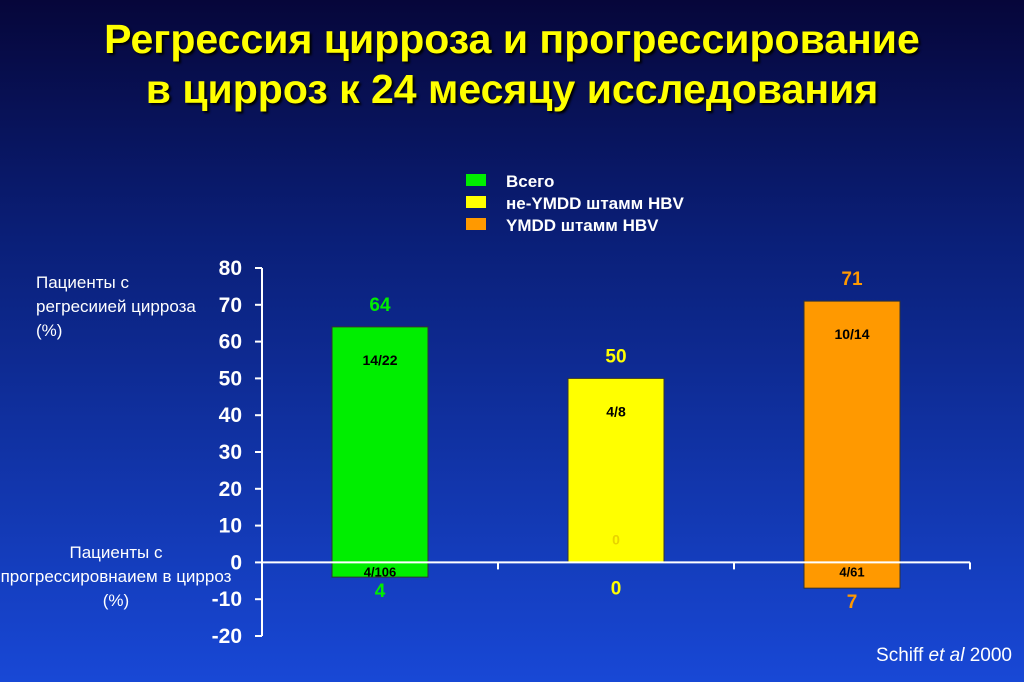 Image resolution: width=1024 pixels, height=682 pixels. I want to click on y-tick-label: 70, so click(230, 305).